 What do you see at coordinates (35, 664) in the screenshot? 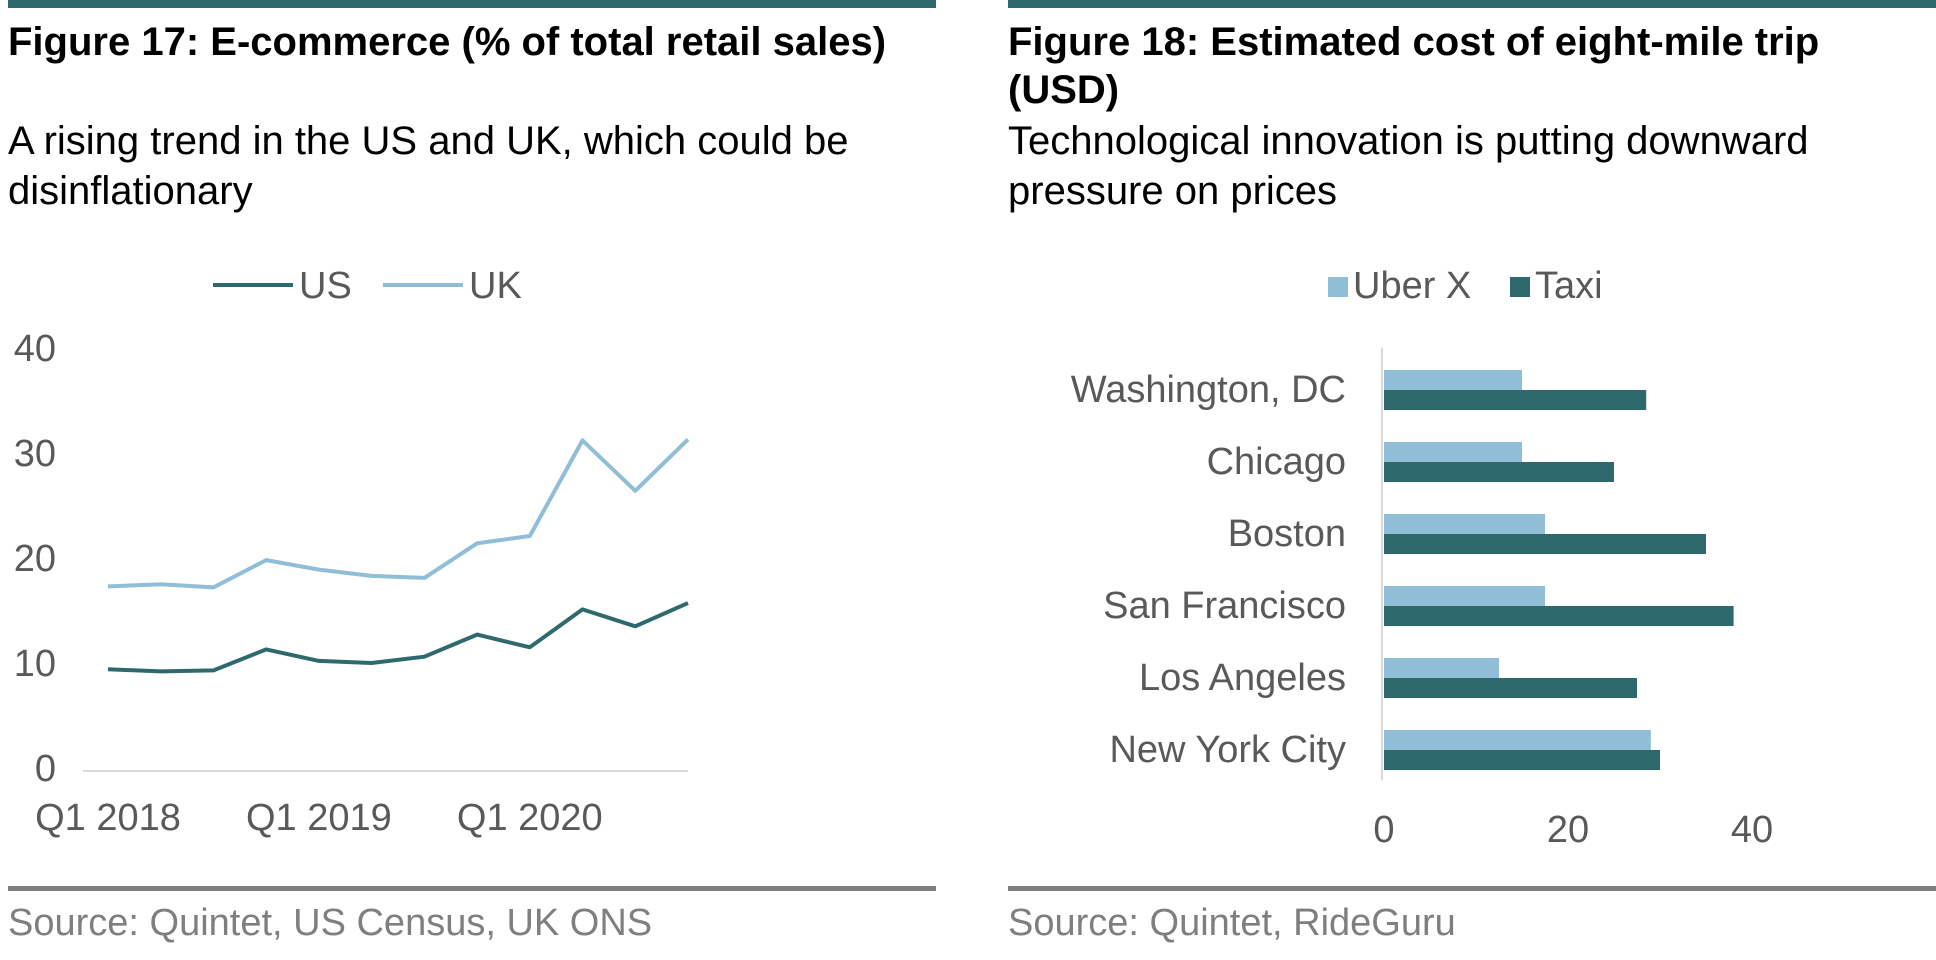
I see `y-tick-label: 10` at bounding box center [35, 664].